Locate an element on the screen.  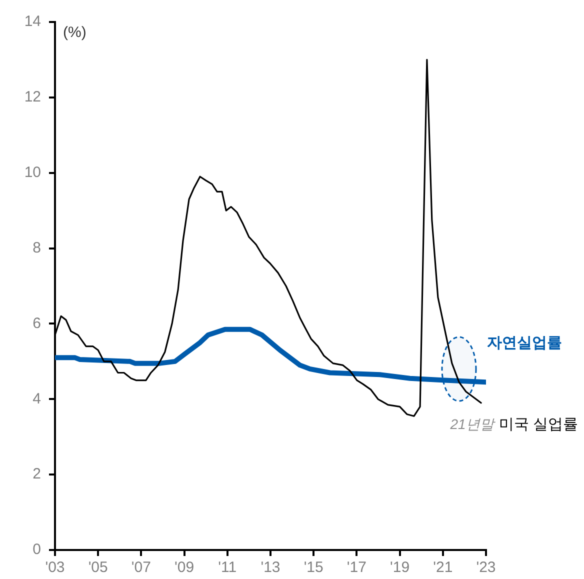
x-tick-label: '19 is located at coordinates (400, 567).